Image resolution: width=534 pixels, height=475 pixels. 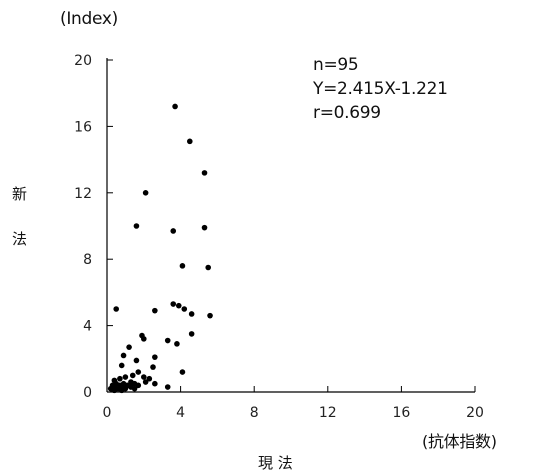 I want to click on x-tick-label-0: 0, so click(x=107, y=413).